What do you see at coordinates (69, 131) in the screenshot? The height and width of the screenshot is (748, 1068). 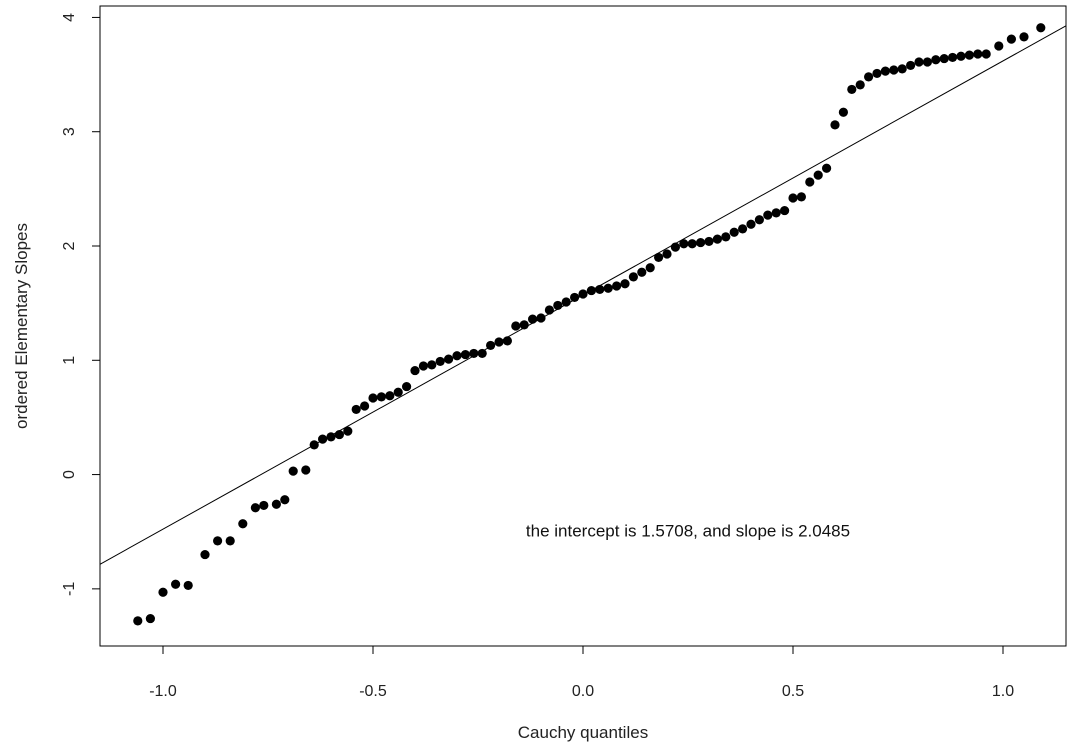 I see `y-tick-label: 3` at bounding box center [69, 131].